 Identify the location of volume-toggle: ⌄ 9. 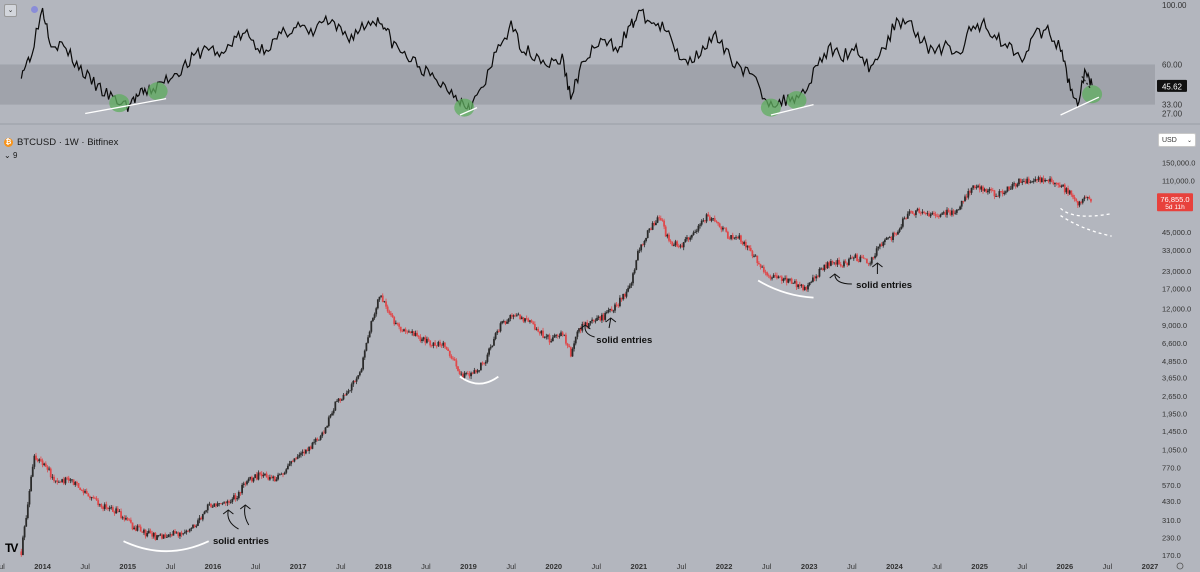
(10, 155).